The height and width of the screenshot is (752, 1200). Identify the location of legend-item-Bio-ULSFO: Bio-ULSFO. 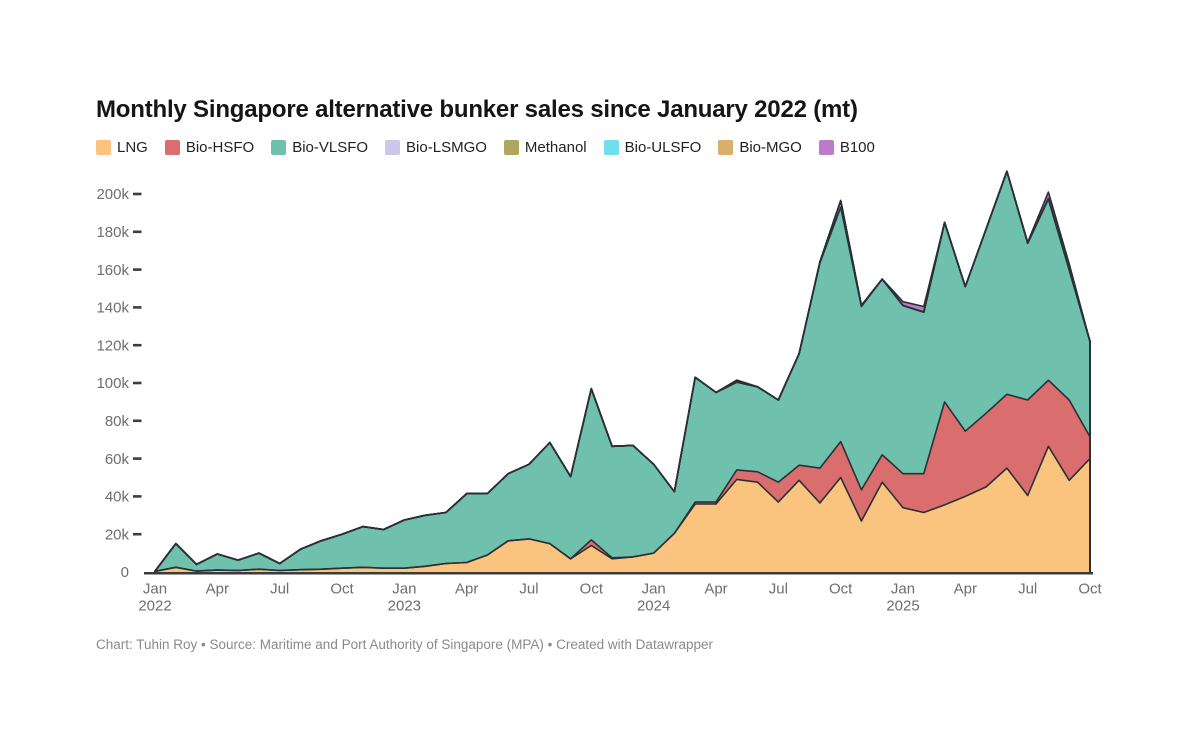
(652, 147).